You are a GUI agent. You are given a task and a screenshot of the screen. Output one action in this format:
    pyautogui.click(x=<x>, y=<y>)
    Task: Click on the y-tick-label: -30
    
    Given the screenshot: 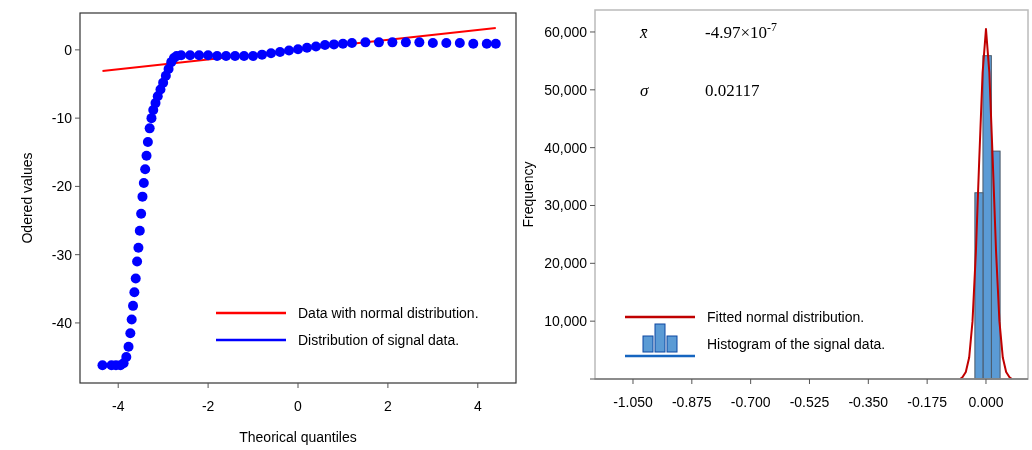 What is the action you would take?
    pyautogui.click(x=62, y=254)
    